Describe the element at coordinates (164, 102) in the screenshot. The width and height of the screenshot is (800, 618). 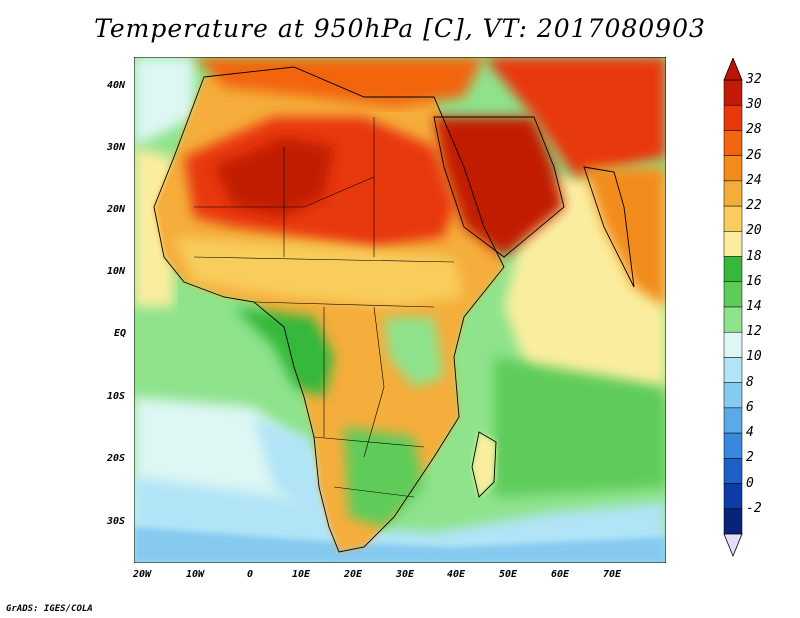
I see `north-atlantic-cool` at that location.